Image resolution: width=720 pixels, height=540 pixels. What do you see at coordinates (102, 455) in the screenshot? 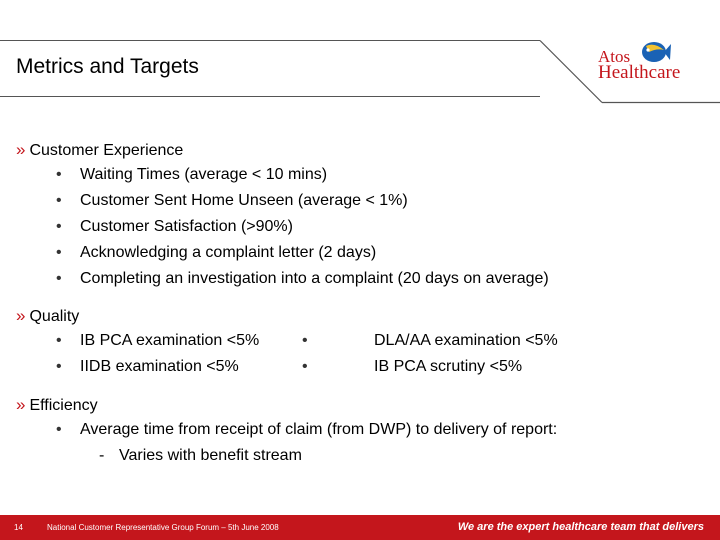
I see `dash-icon: -` at bounding box center [102, 455].